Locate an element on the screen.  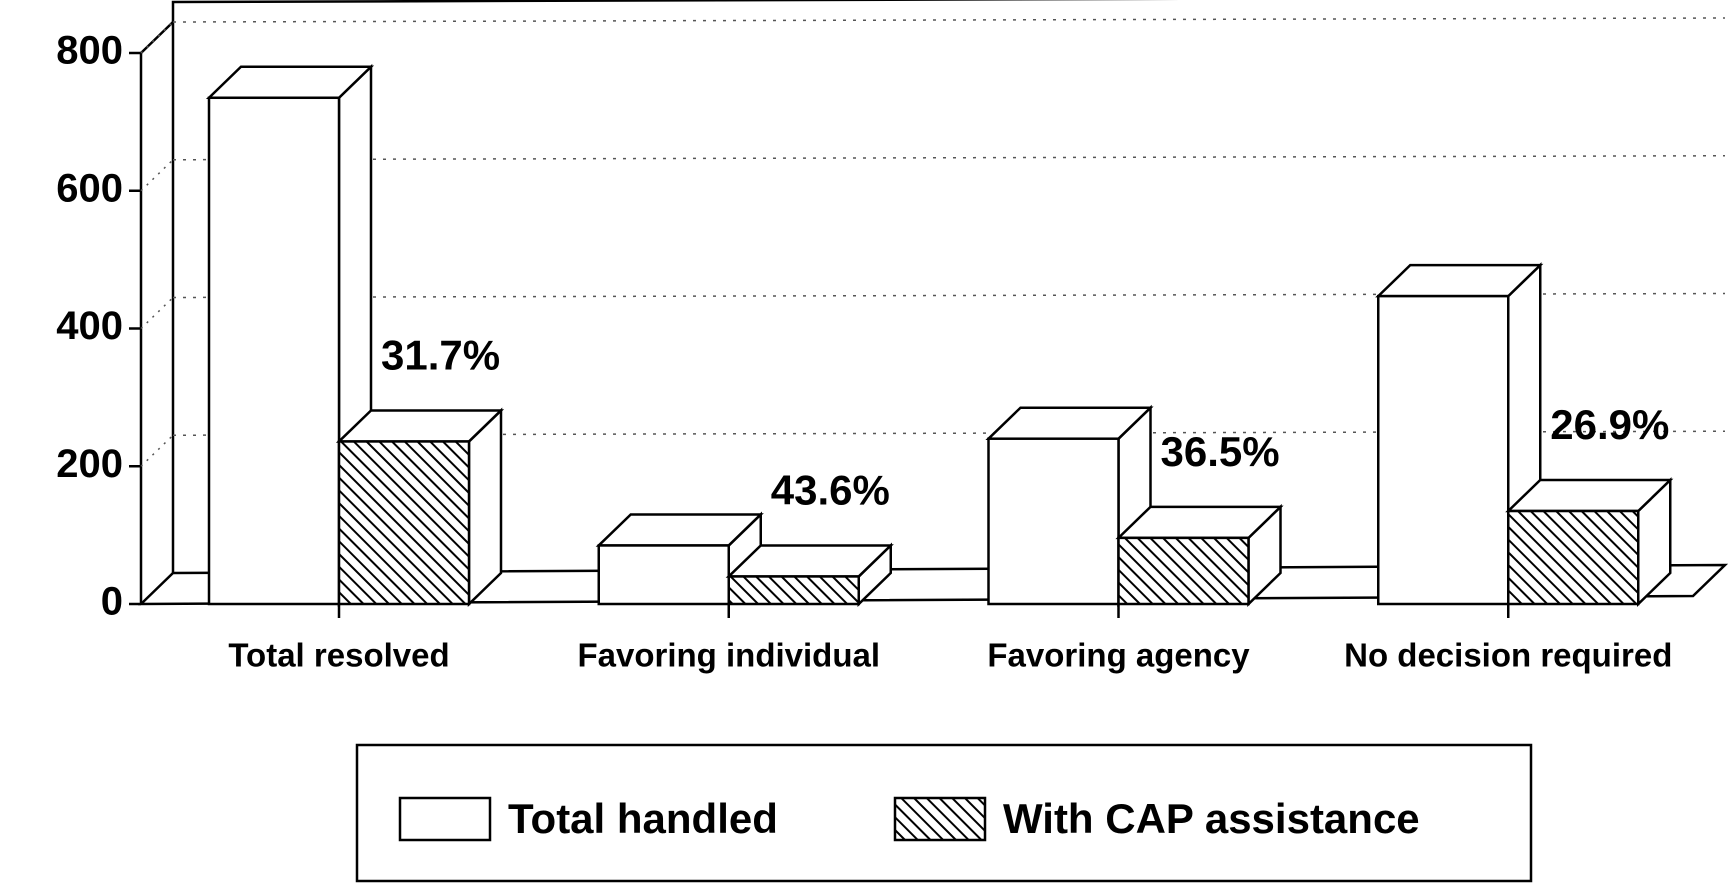
y-tick-label: 0 is located at coordinates (112, 602).